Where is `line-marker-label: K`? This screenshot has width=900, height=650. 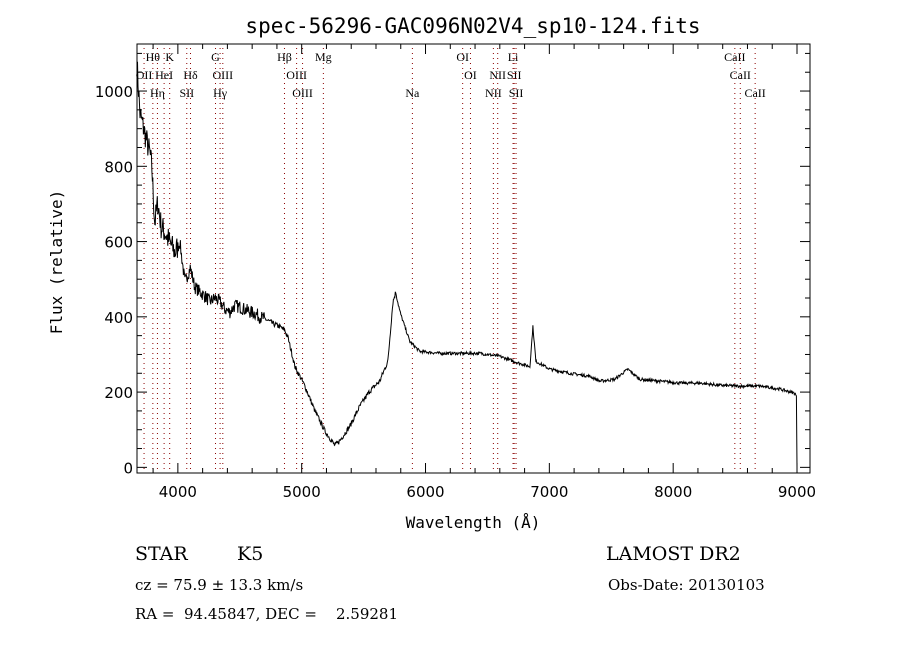
line-marker-label: K is located at coordinates (169, 57).